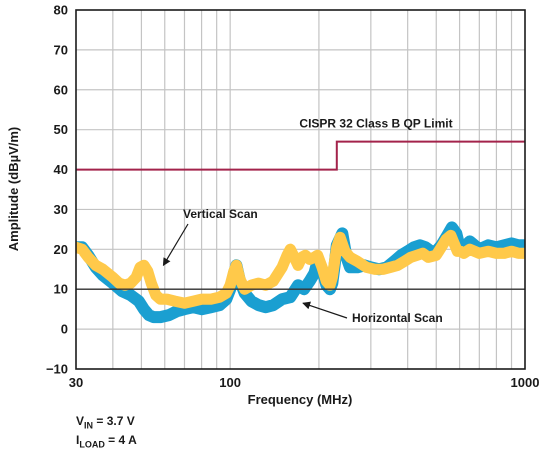 The height and width of the screenshot is (455, 555). I want to click on condition-vin-sub: IN, so click(89, 425).